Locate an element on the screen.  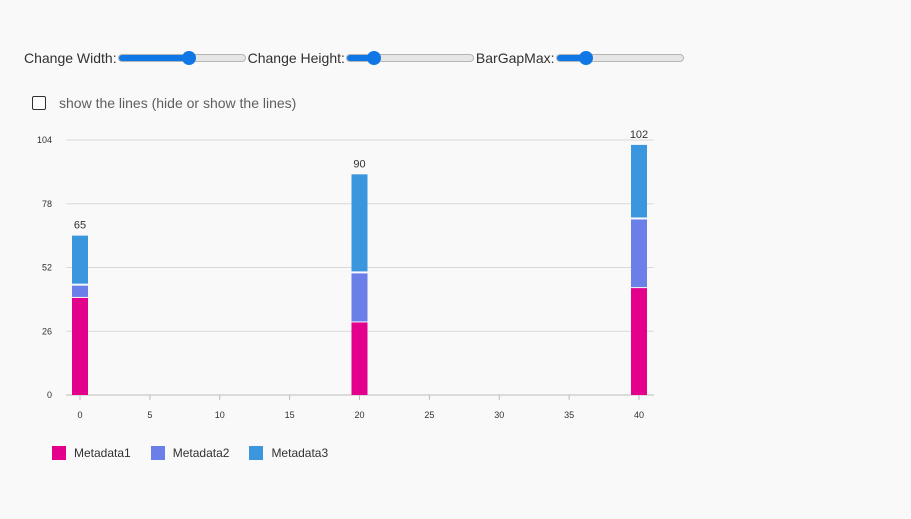
show-lines-row: show the lines (hide or show the lines) is located at coordinates (164, 103).